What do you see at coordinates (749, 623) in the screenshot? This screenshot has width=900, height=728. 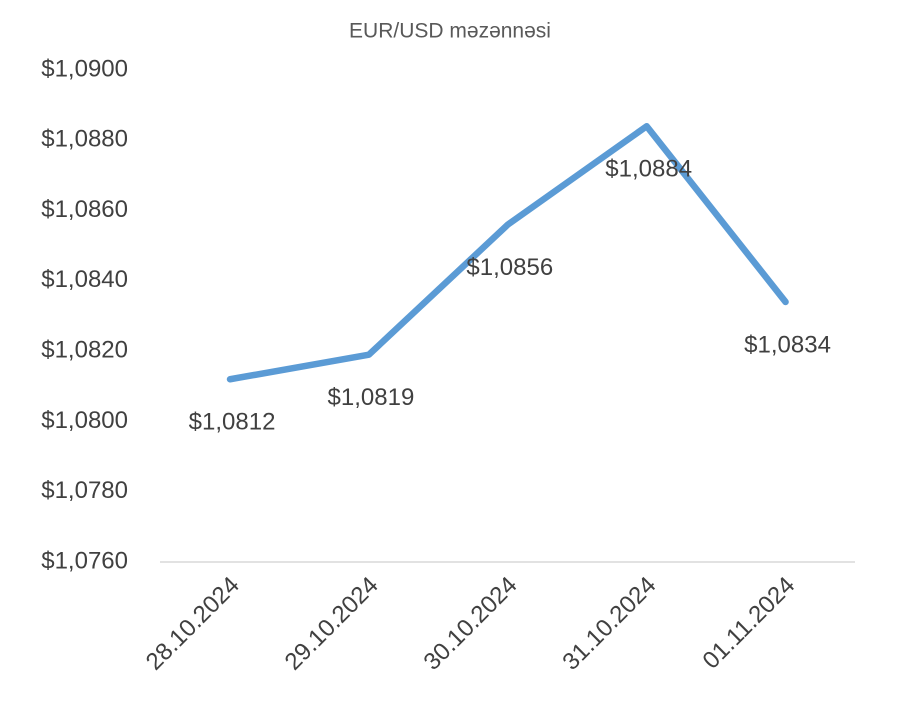 I see `x-tick-label: 01.11.2024` at bounding box center [749, 623].